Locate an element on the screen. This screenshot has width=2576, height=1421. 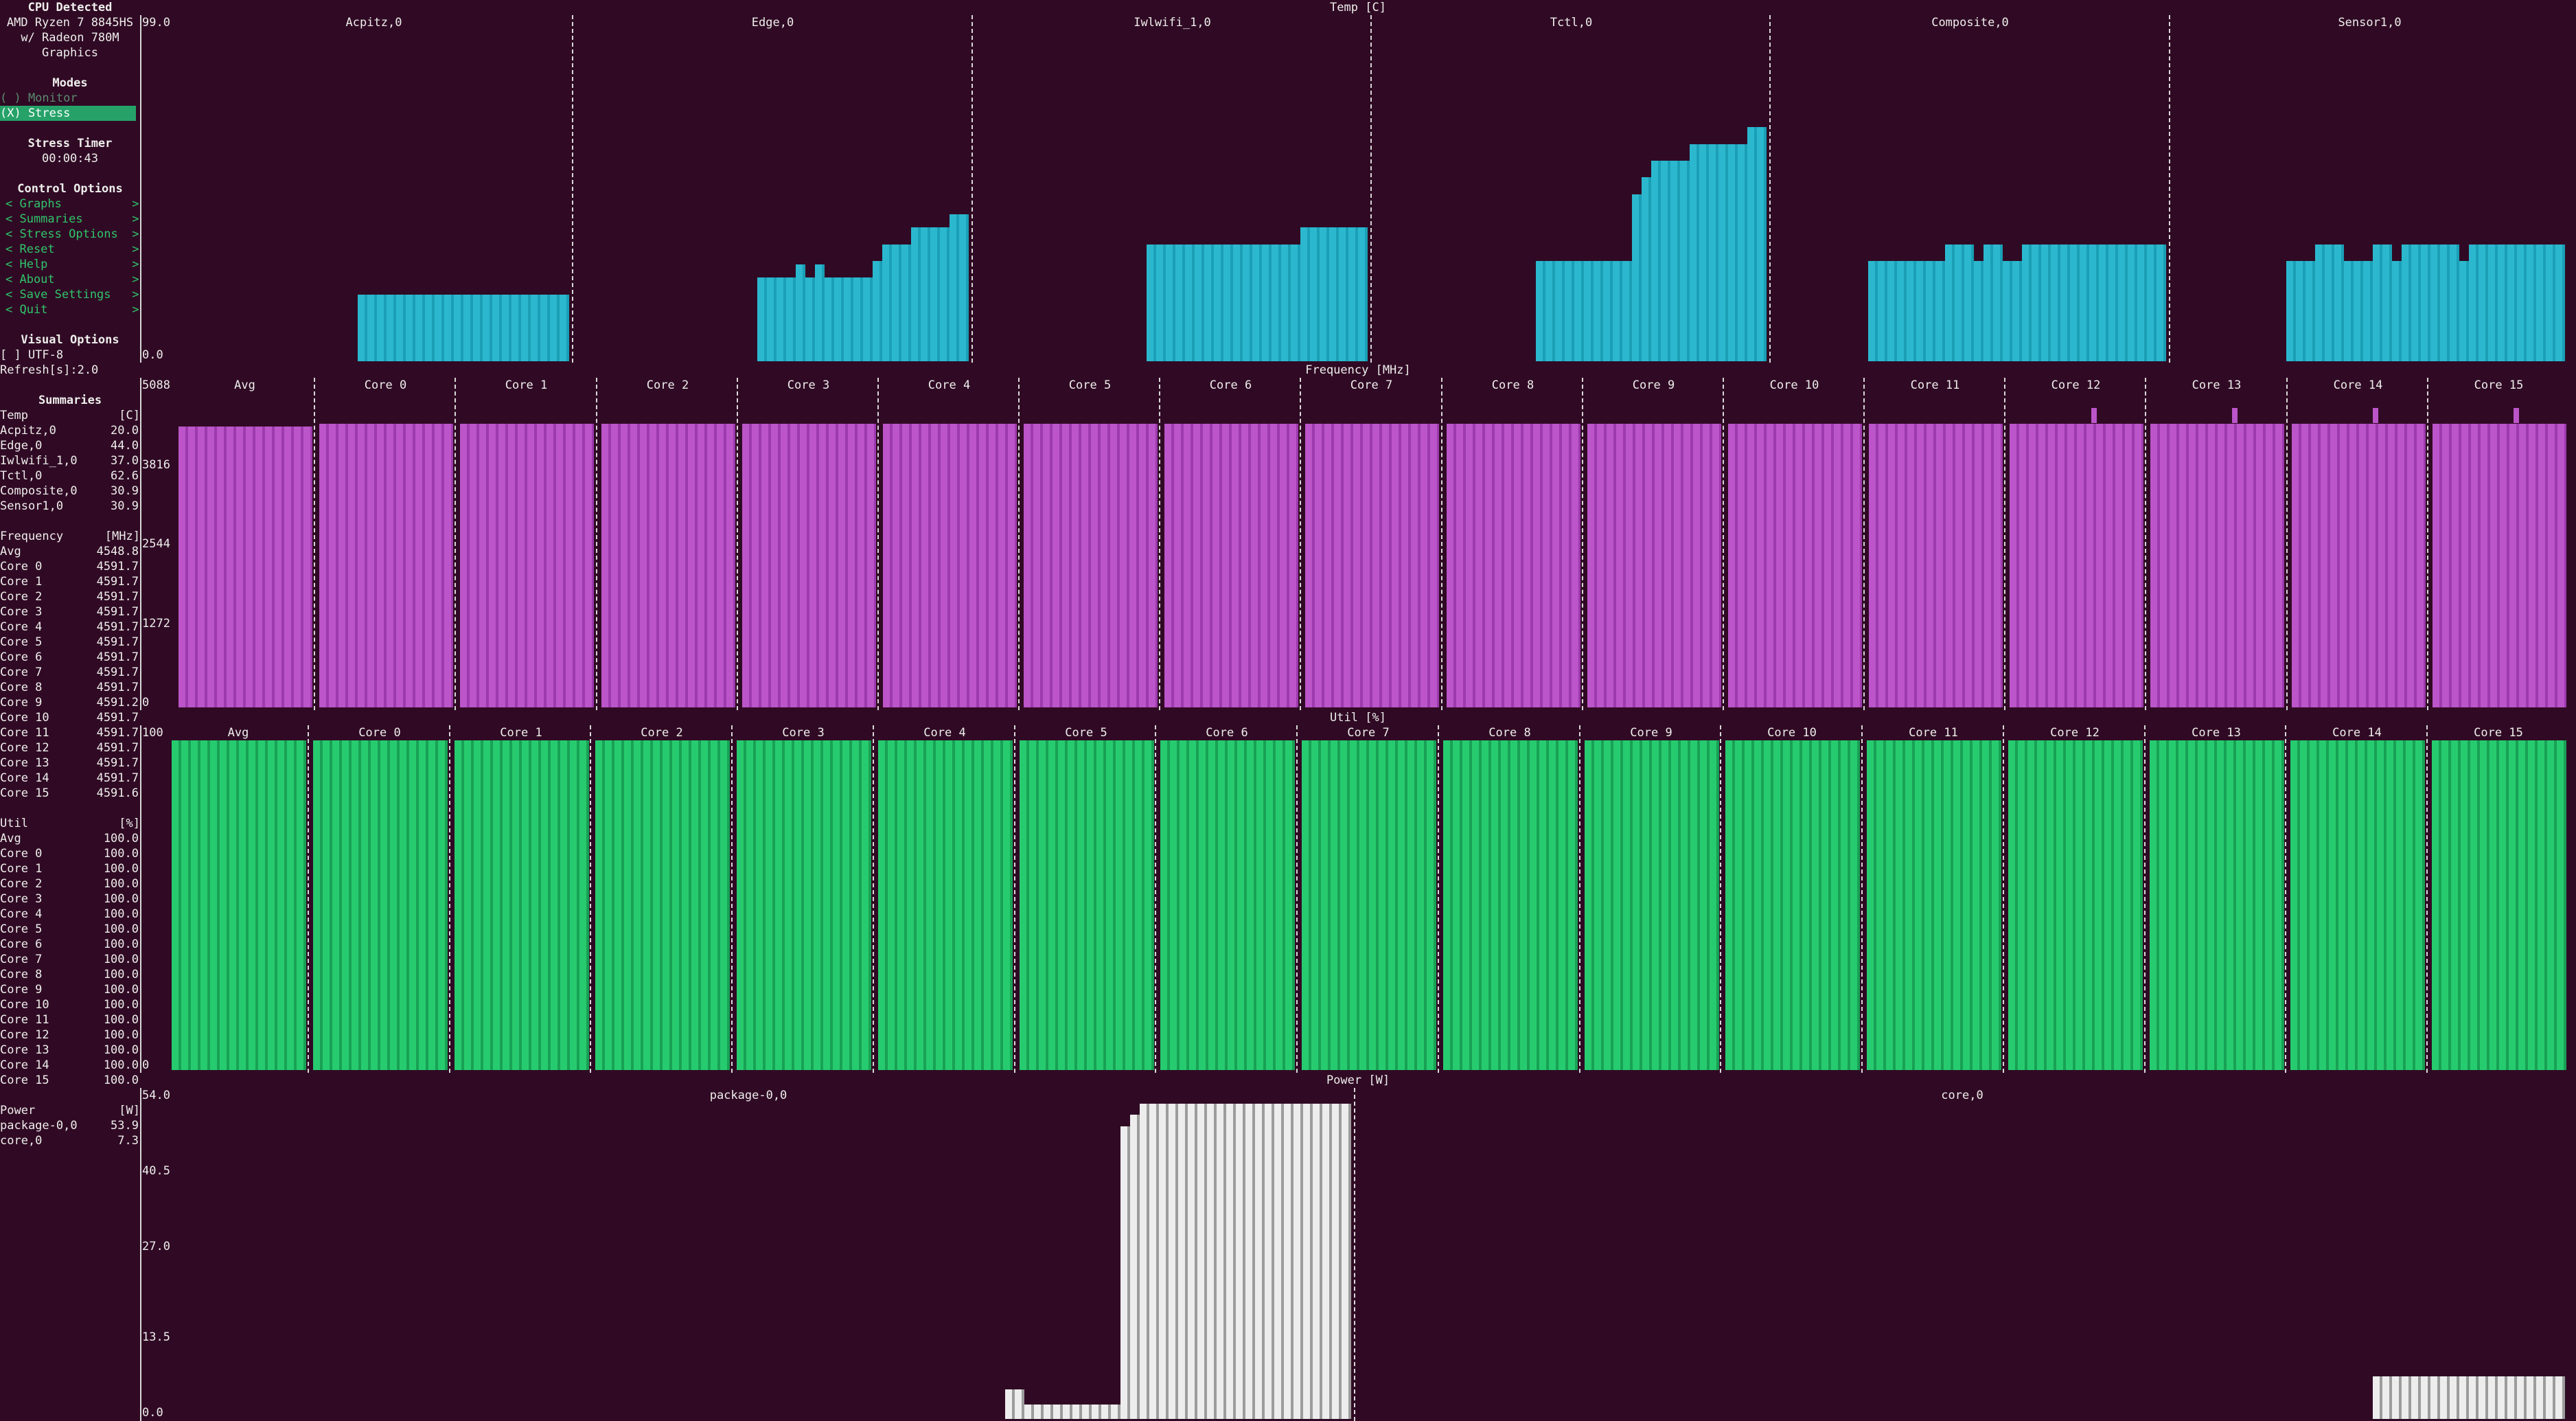
util-graph-y-label: 100 is located at coordinates (152, 733).